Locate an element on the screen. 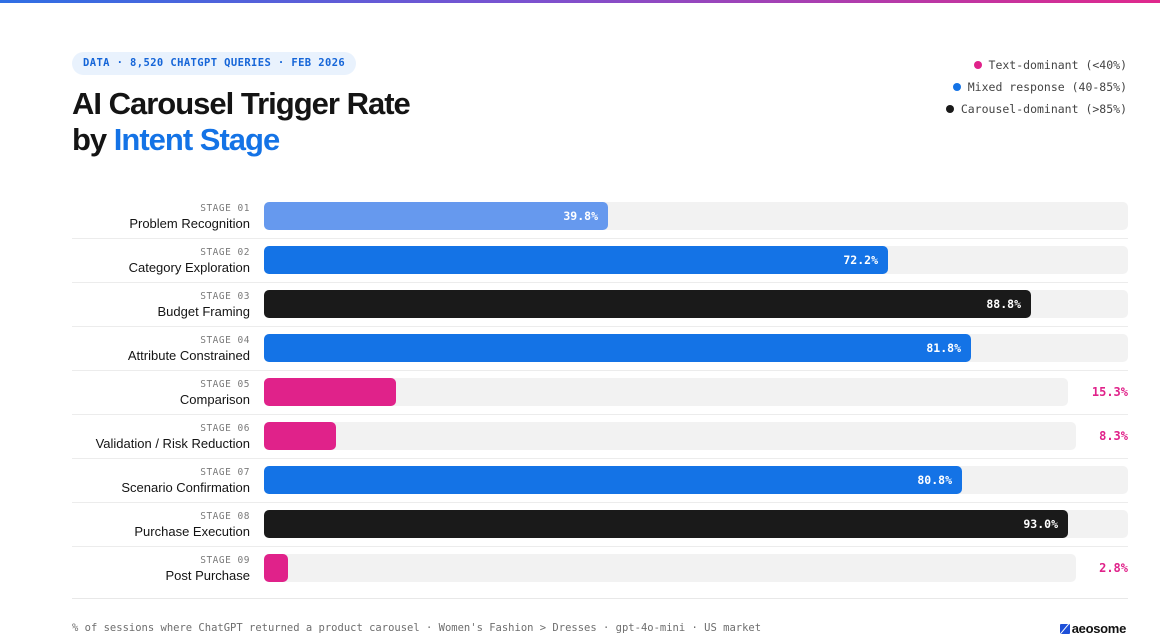  stage-name: Category Exploration is located at coordinates (189, 267).